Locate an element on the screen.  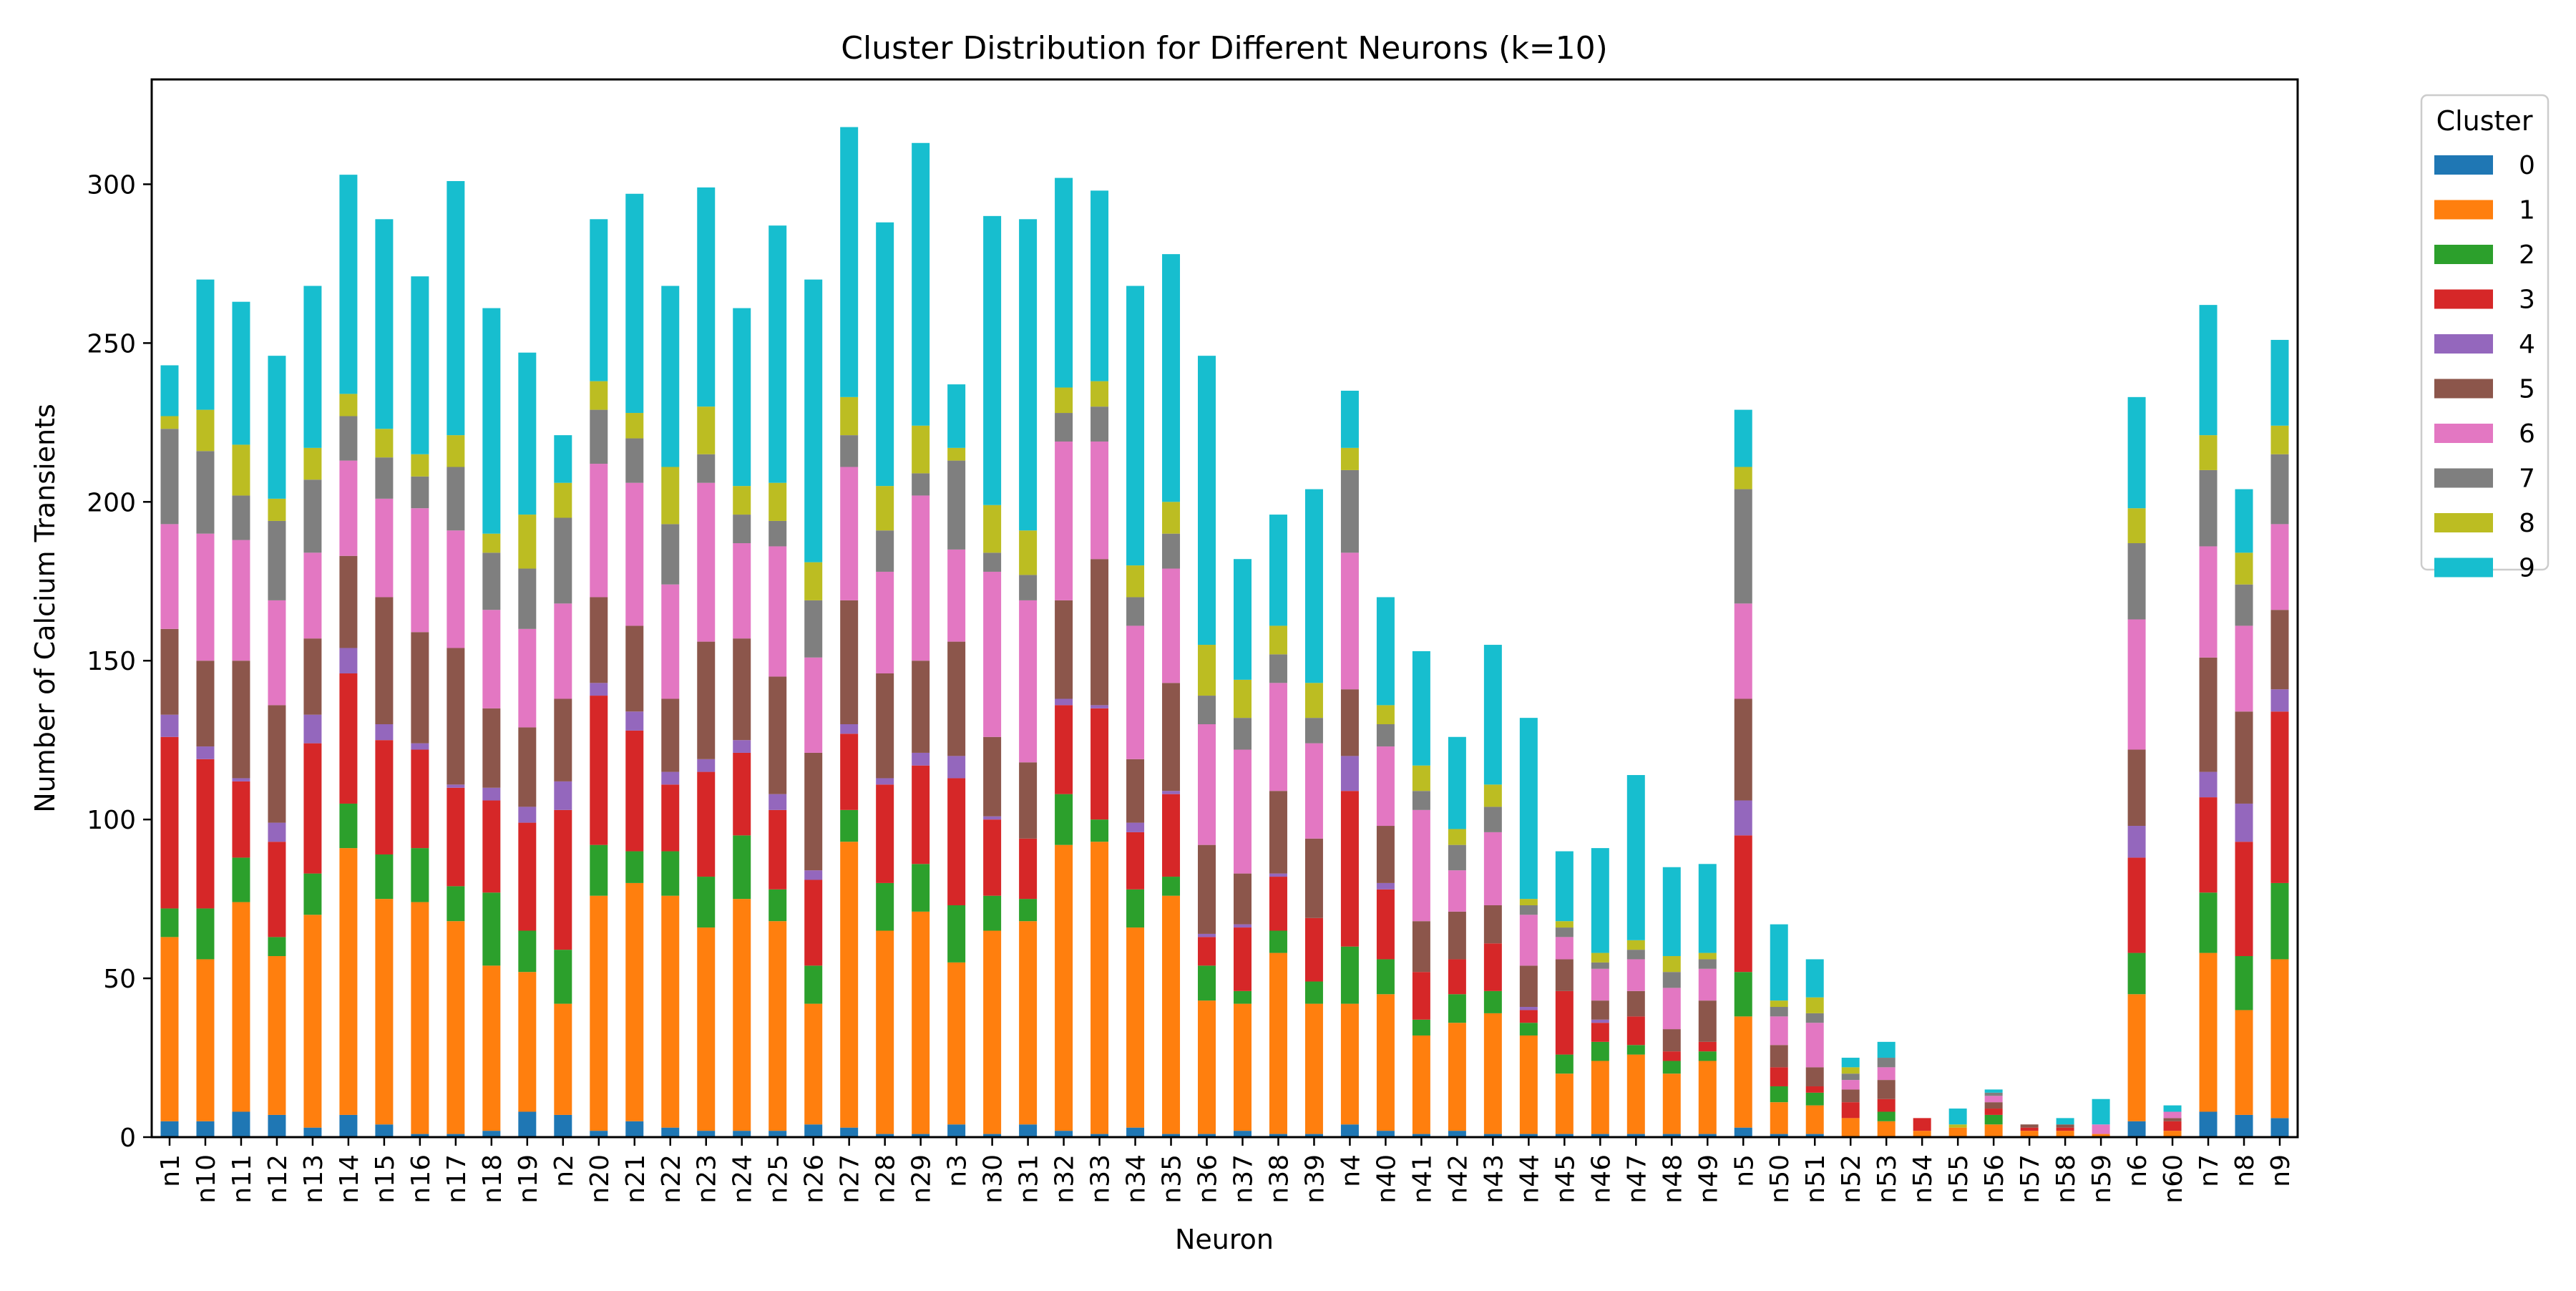
x-tick-label: n24 is located at coordinates (743, 1179).